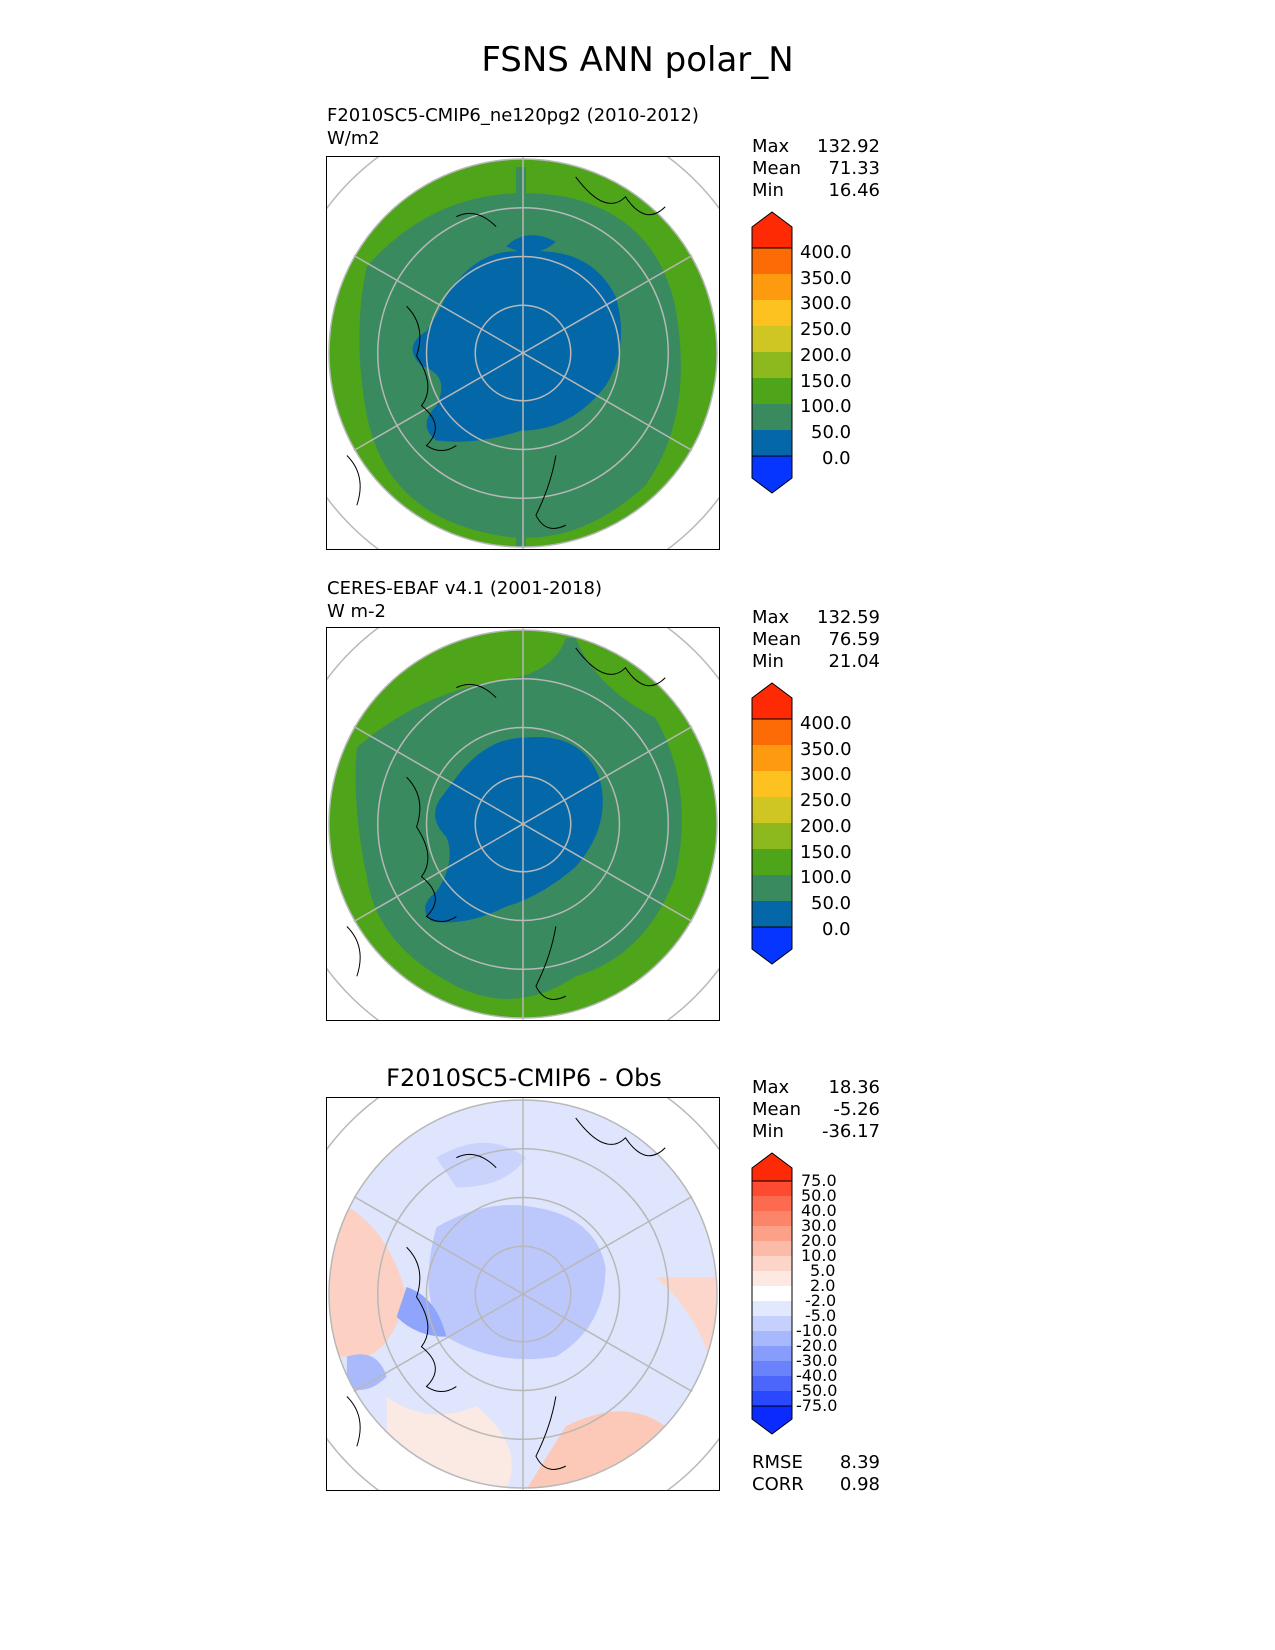  What do you see at coordinates (816, 169) in the screenshot?
I see `panel1-stats: Max 132.92 Mean 71.33 Min 16.46` at bounding box center [816, 169].